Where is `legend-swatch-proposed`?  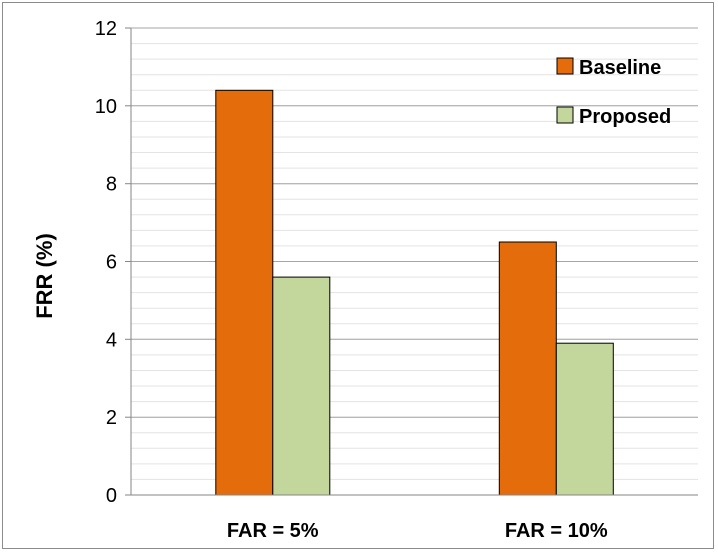 legend-swatch-proposed is located at coordinates (565, 115).